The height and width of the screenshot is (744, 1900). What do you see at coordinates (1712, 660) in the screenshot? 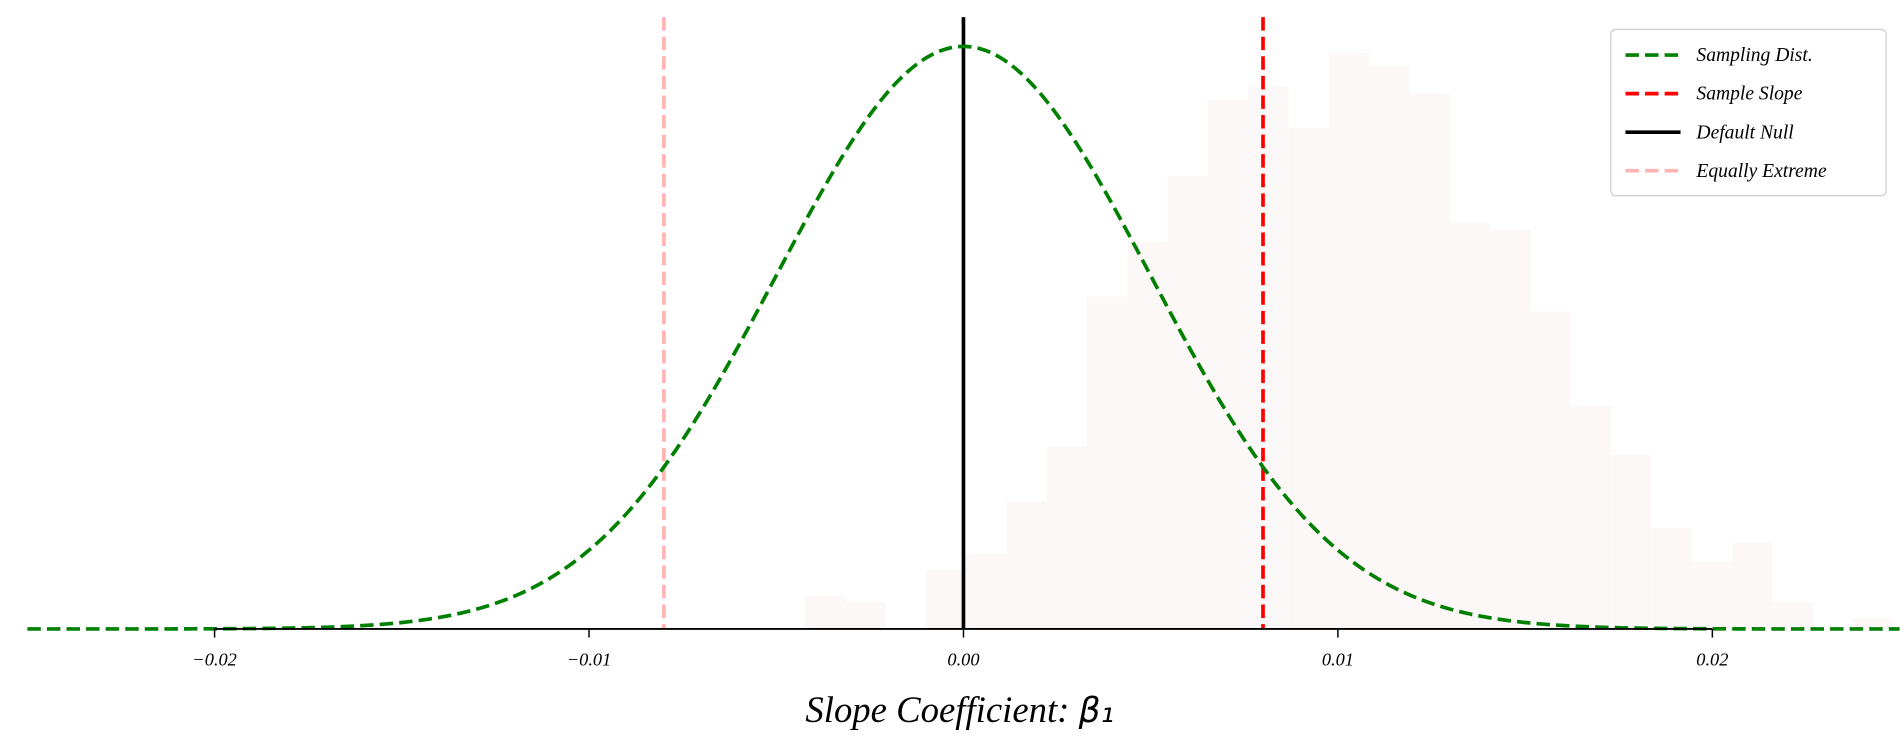
I see `x-tick-label: 0.02` at bounding box center [1712, 660].